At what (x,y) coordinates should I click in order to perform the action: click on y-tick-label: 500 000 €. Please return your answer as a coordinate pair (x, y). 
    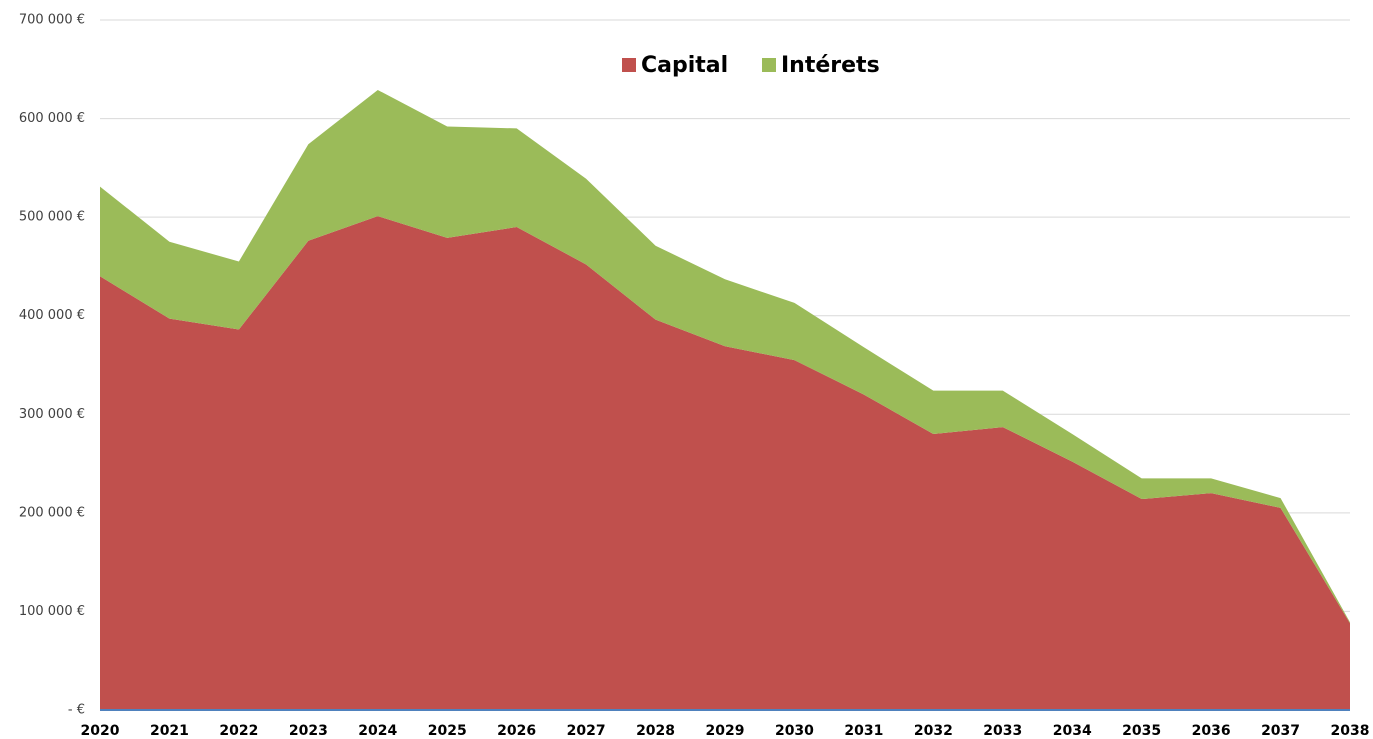
    Looking at the image, I should click on (52, 217).